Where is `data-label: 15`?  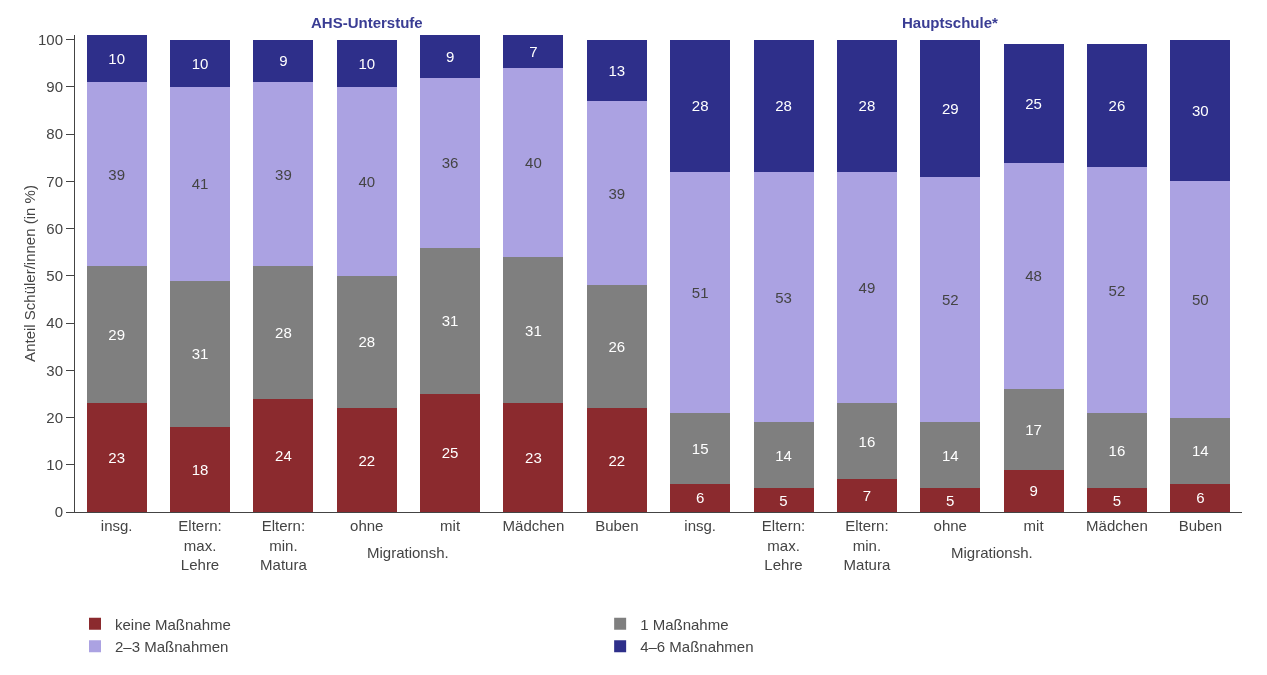
data-label: 15 is located at coordinates (700, 448).